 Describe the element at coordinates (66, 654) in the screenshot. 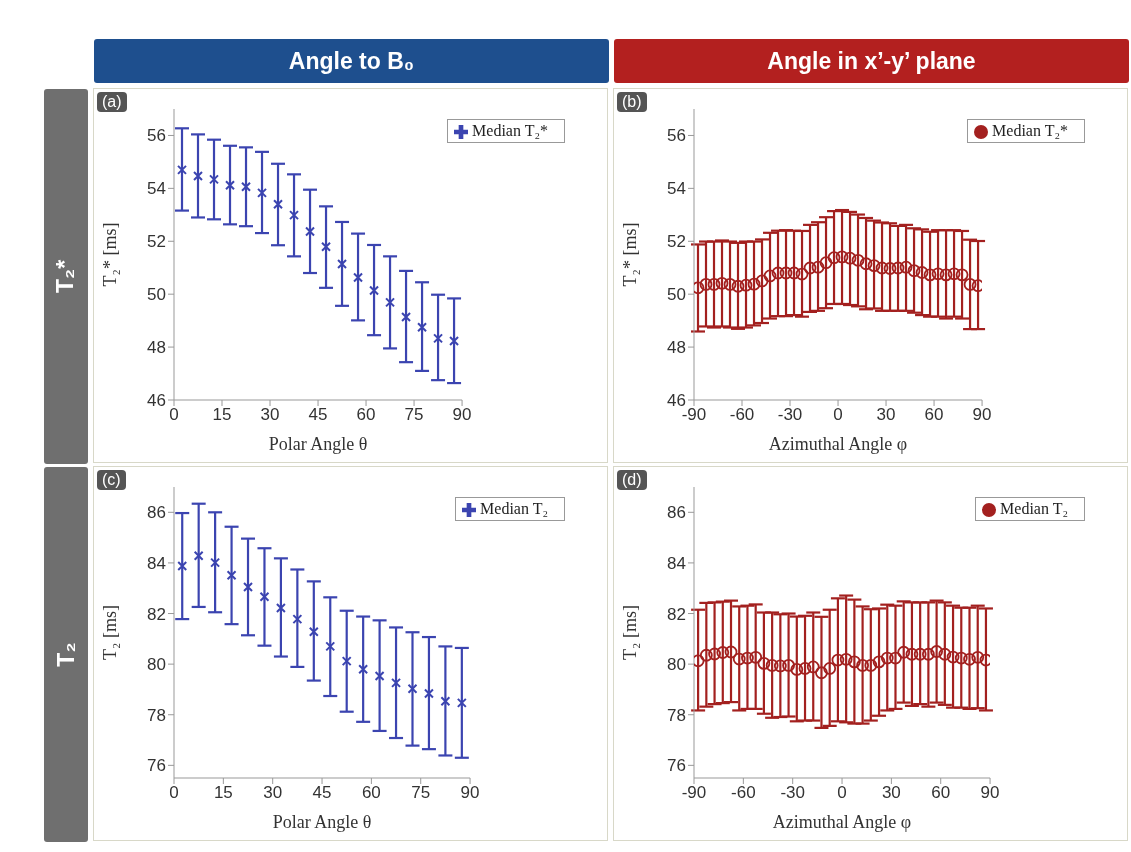

I see `text: T₂` at that location.